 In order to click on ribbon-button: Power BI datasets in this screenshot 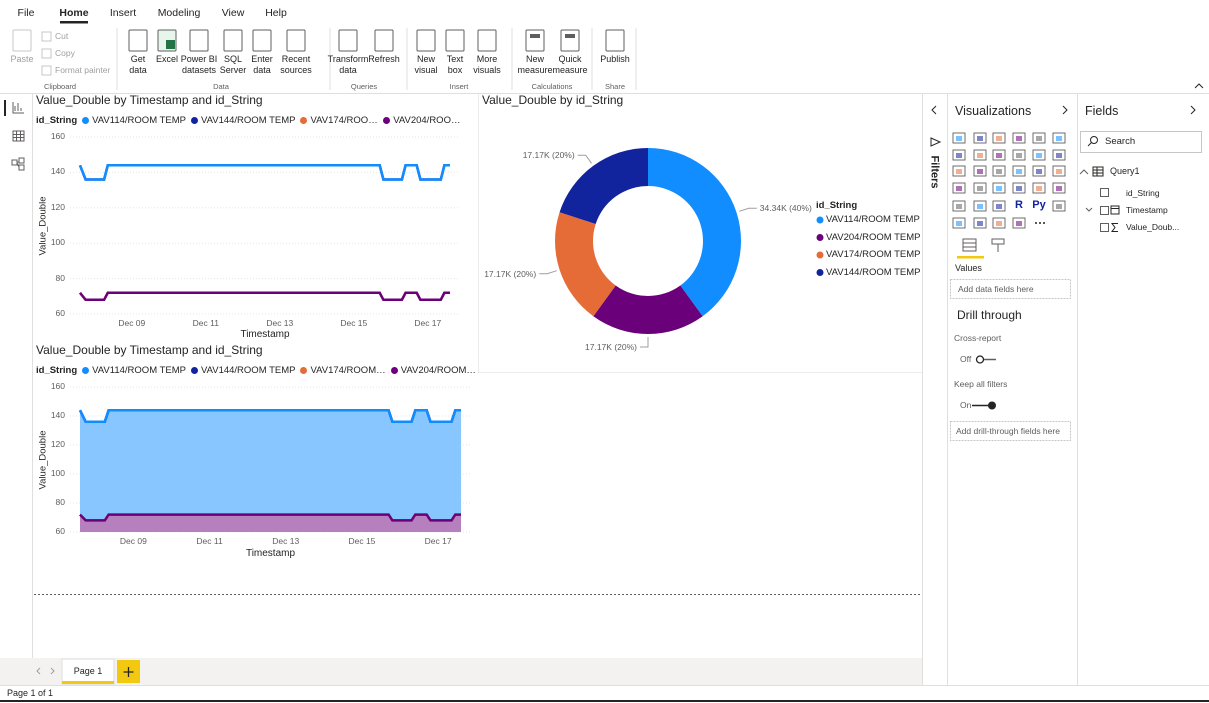, I will do `click(199, 64)`.